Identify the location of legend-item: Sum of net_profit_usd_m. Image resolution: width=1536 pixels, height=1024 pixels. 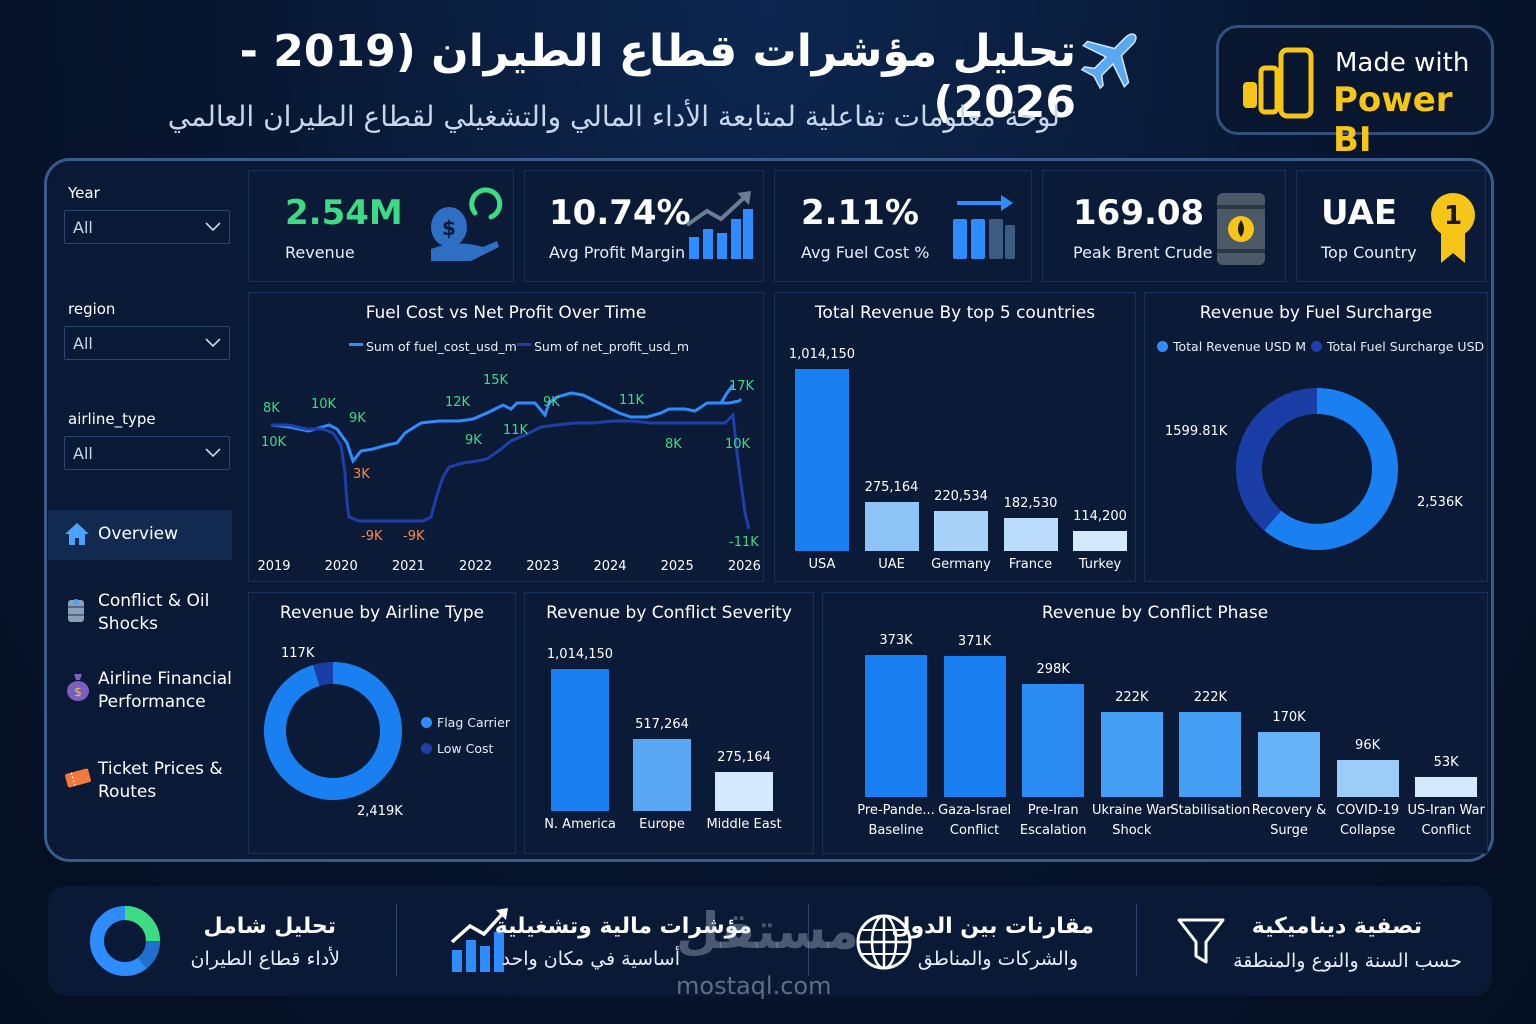
(603, 346).